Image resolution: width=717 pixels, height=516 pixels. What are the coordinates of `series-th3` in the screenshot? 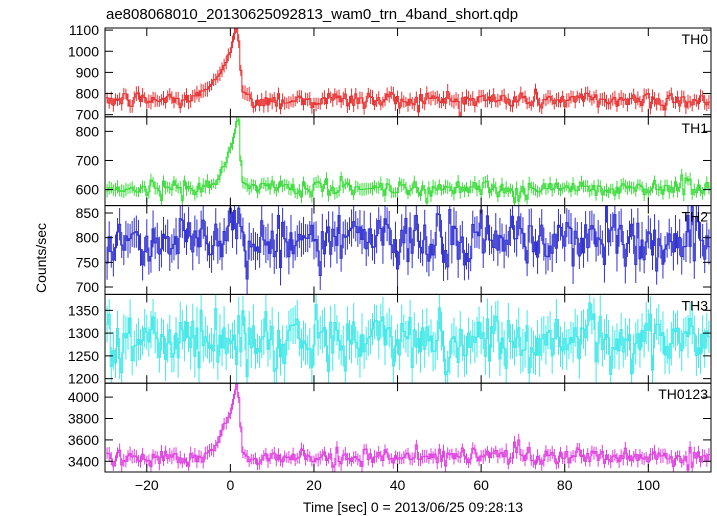 It's located at (408, 339).